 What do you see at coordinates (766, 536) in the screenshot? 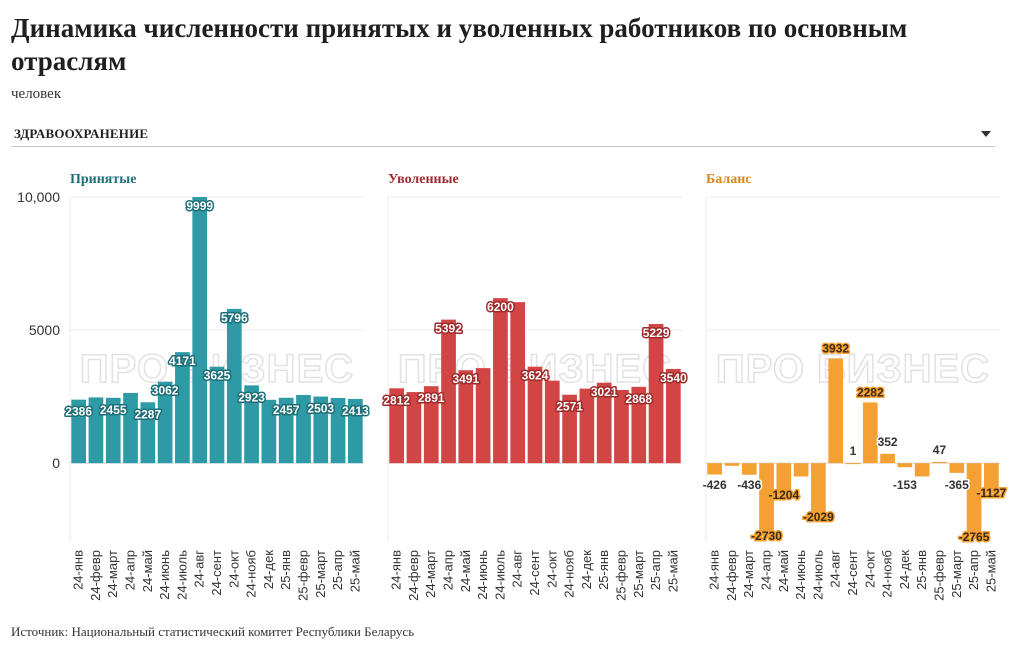
I see `data-label: -2730` at bounding box center [766, 536].